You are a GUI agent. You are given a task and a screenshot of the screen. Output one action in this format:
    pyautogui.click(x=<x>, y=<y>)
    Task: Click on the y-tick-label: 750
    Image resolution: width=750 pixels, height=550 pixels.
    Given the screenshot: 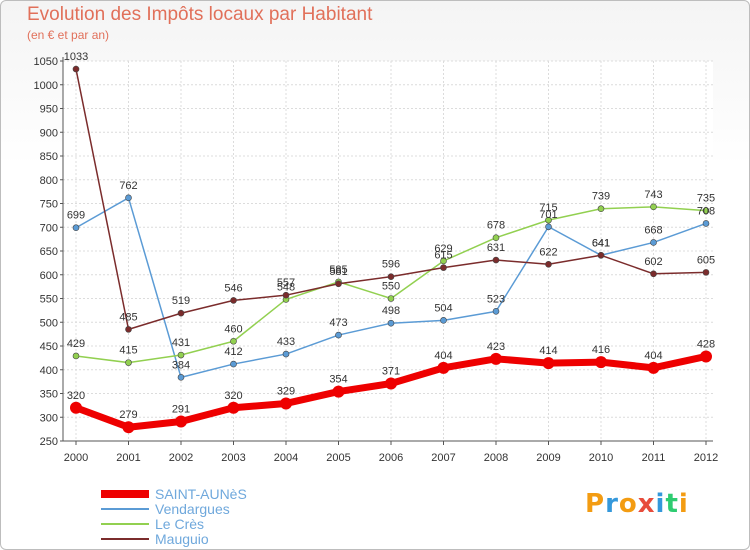 What is the action you would take?
    pyautogui.click(x=49, y=205)
    